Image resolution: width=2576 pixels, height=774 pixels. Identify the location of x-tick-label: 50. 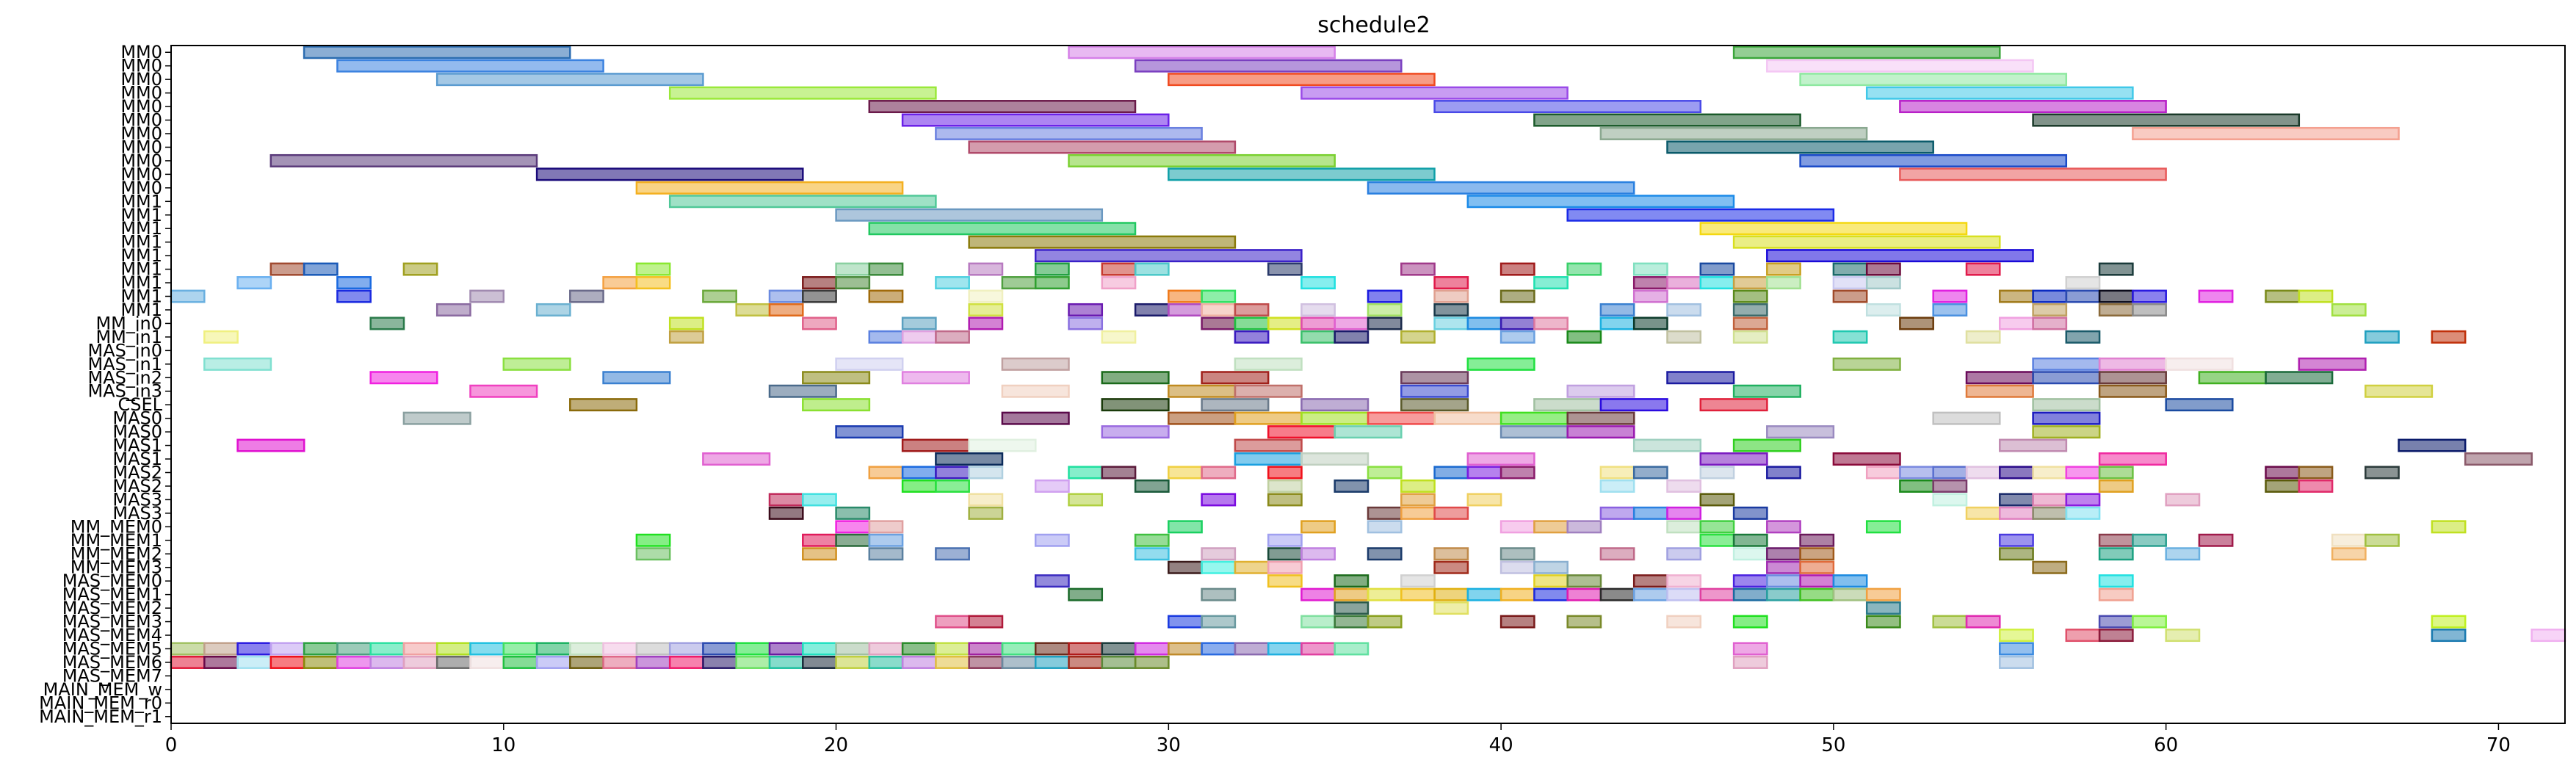
(1833, 745).